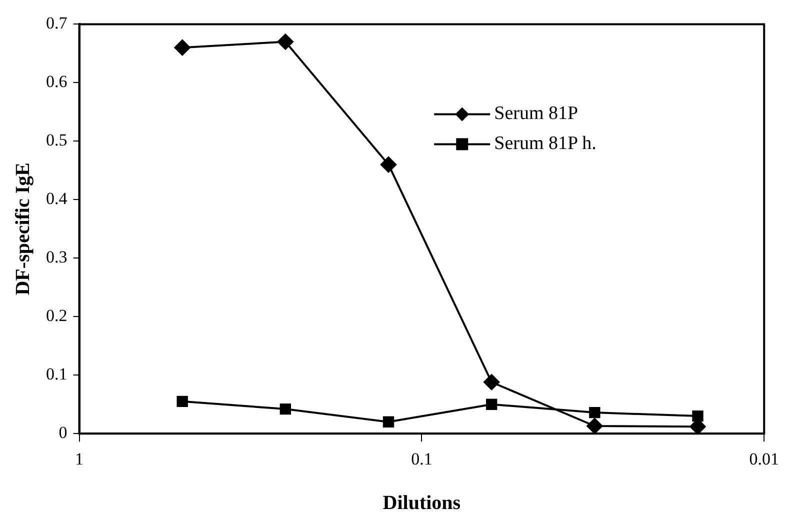  What do you see at coordinates (63, 432) in the screenshot?
I see `y-tick-label: 0` at bounding box center [63, 432].